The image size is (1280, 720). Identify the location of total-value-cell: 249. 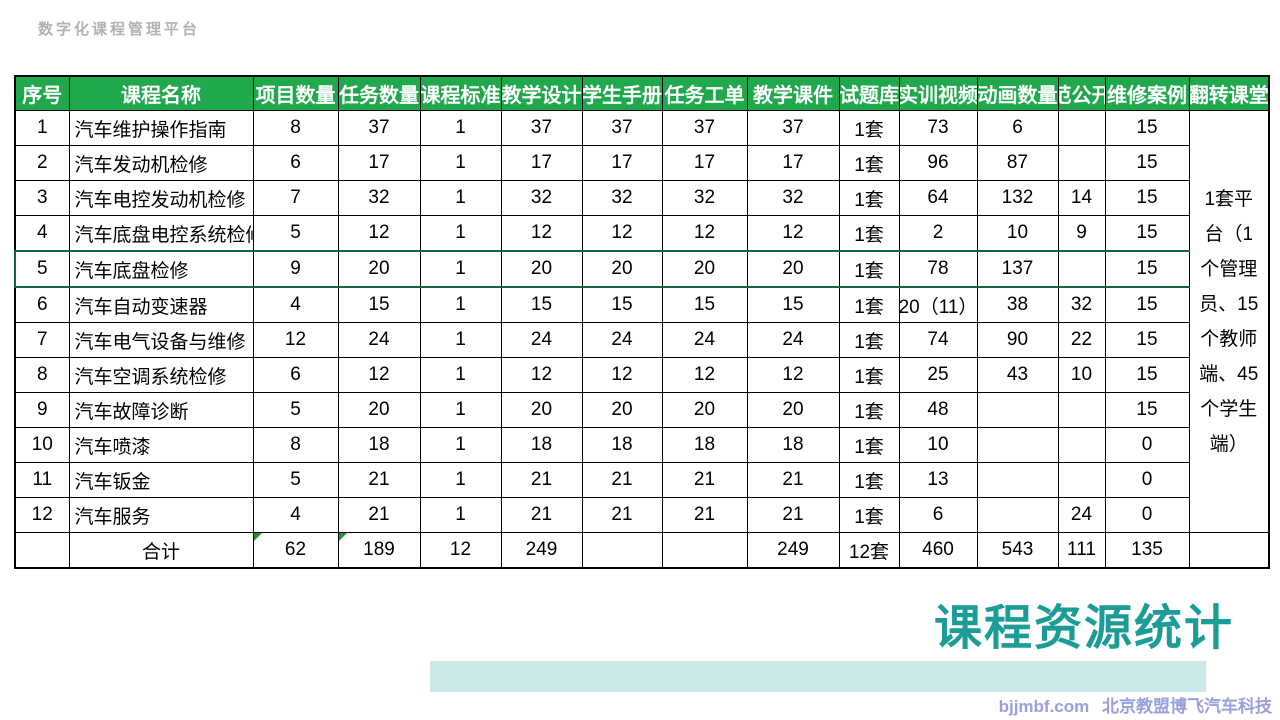
(541, 550).